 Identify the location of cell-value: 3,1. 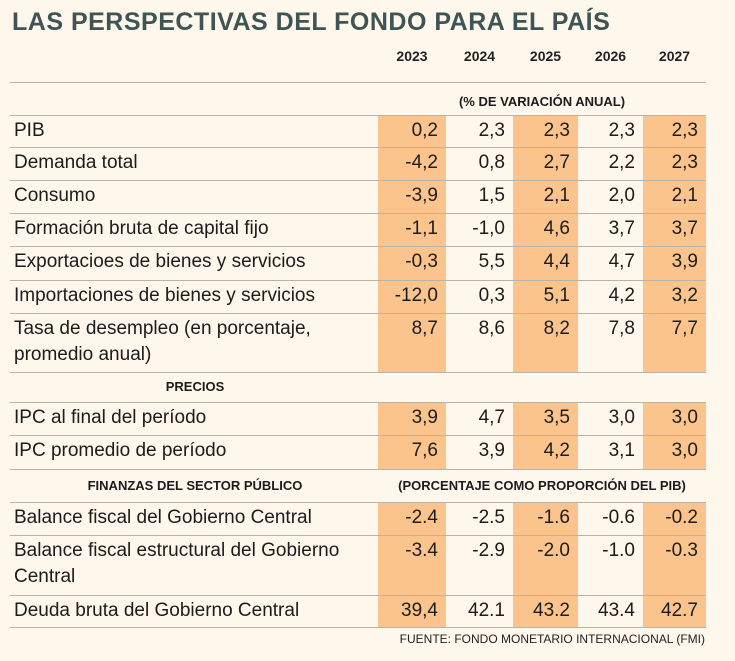
(621, 450).